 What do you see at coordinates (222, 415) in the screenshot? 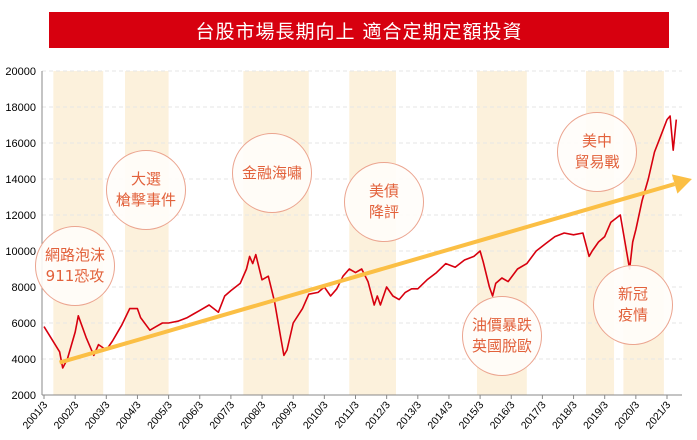
I see `x-tick-label: 2007/3` at bounding box center [222, 415].